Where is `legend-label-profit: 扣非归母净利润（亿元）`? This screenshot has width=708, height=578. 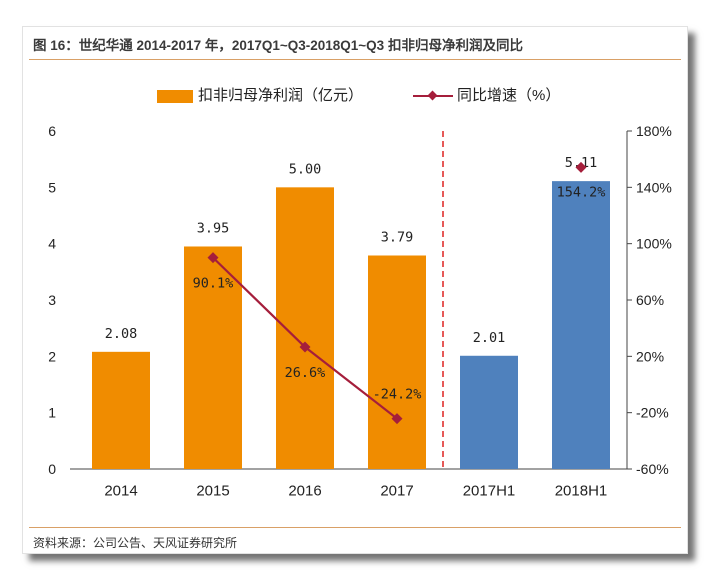 legend-label-profit: 扣非归母净利润（亿元） is located at coordinates (281, 95).